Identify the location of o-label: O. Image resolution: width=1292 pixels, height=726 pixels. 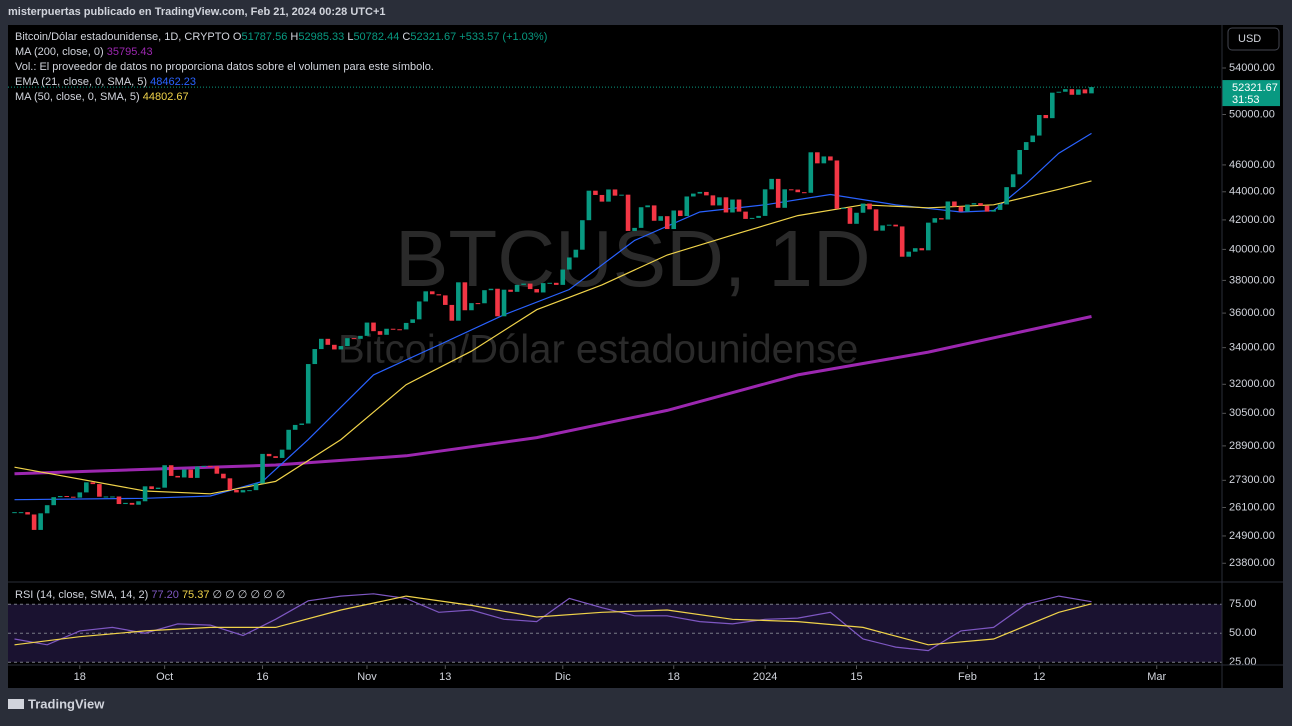
(237, 37).